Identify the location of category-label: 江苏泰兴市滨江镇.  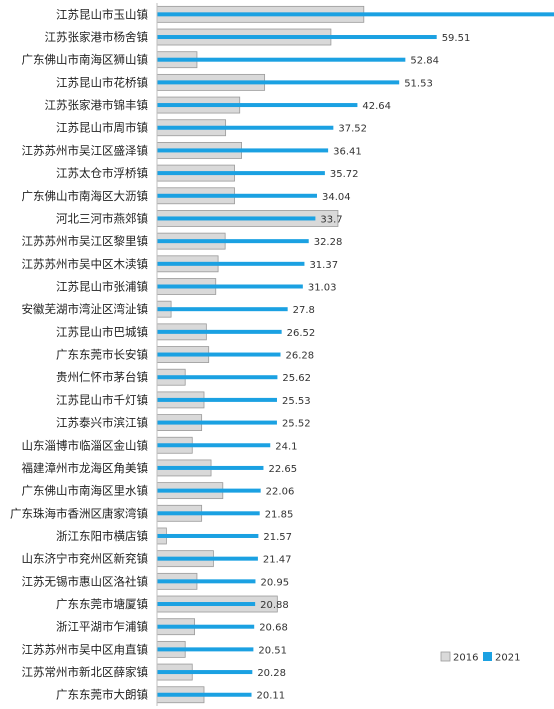
(102, 423).